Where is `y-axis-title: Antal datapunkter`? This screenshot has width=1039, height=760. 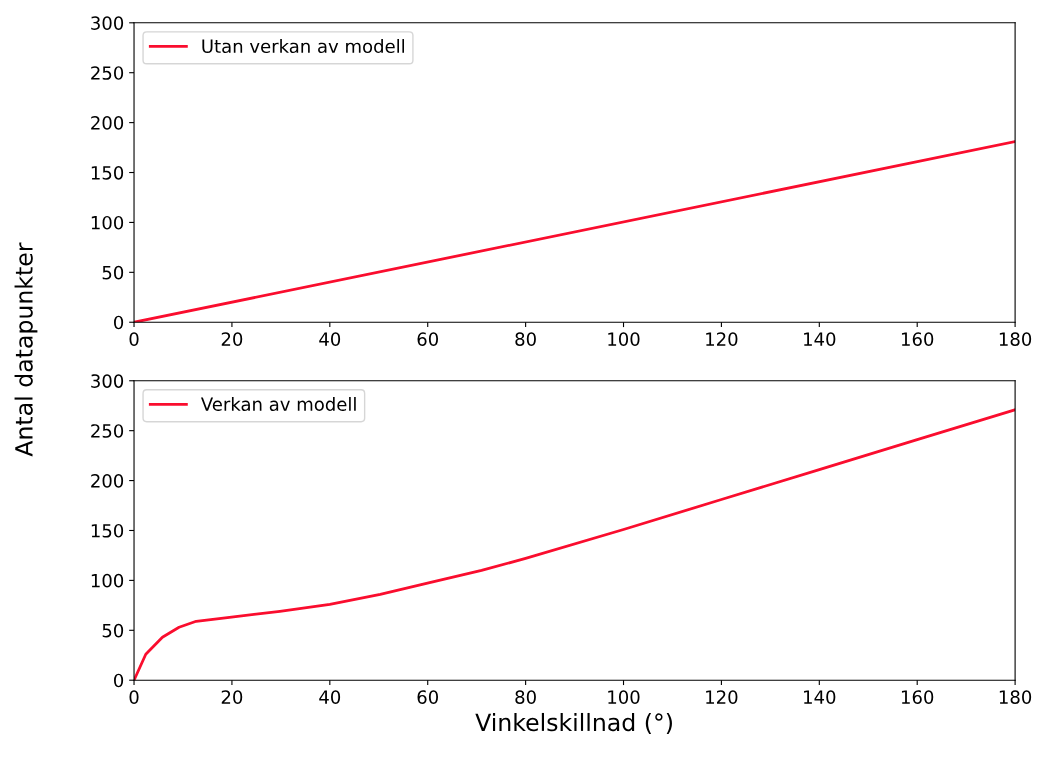
y-axis-title: Antal datapunkter is located at coordinates (26, 349).